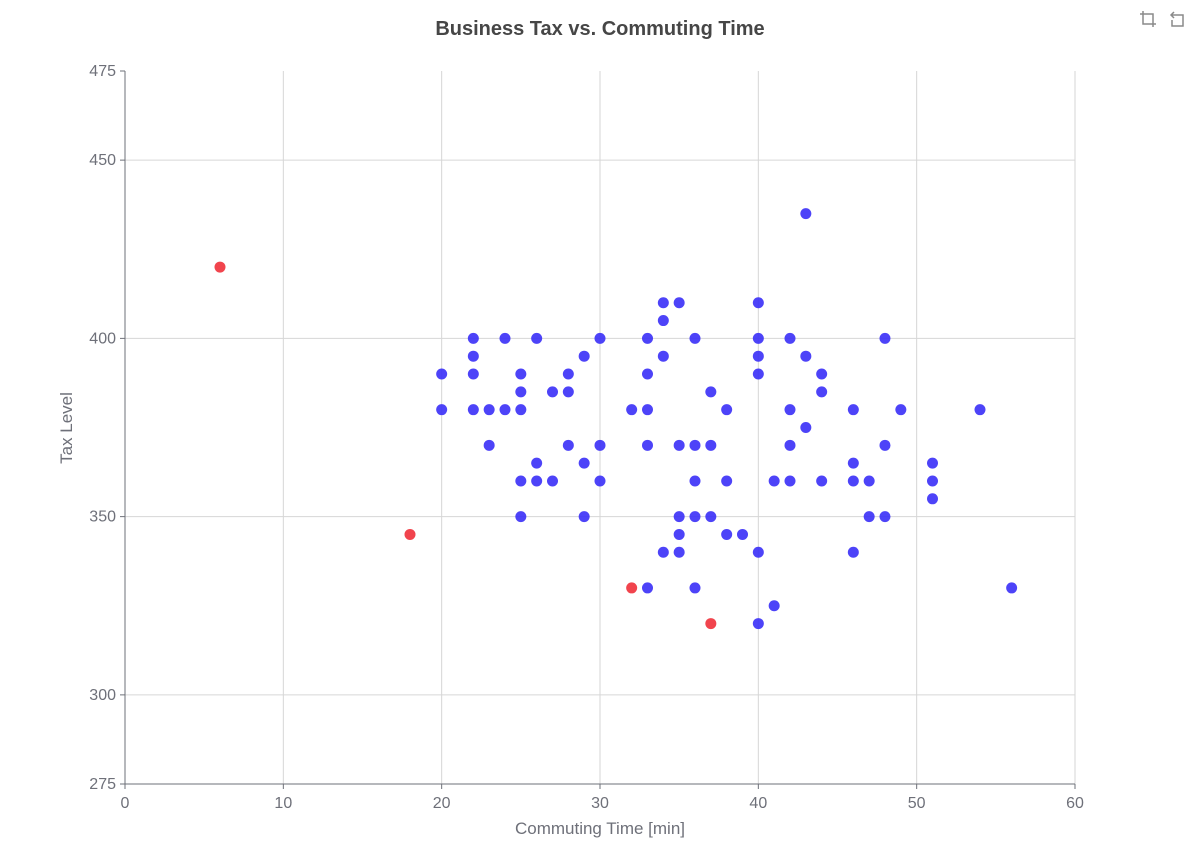 The image size is (1200, 868). Describe the element at coordinates (283, 803) in the screenshot. I see `x-tick-label: 10` at that location.